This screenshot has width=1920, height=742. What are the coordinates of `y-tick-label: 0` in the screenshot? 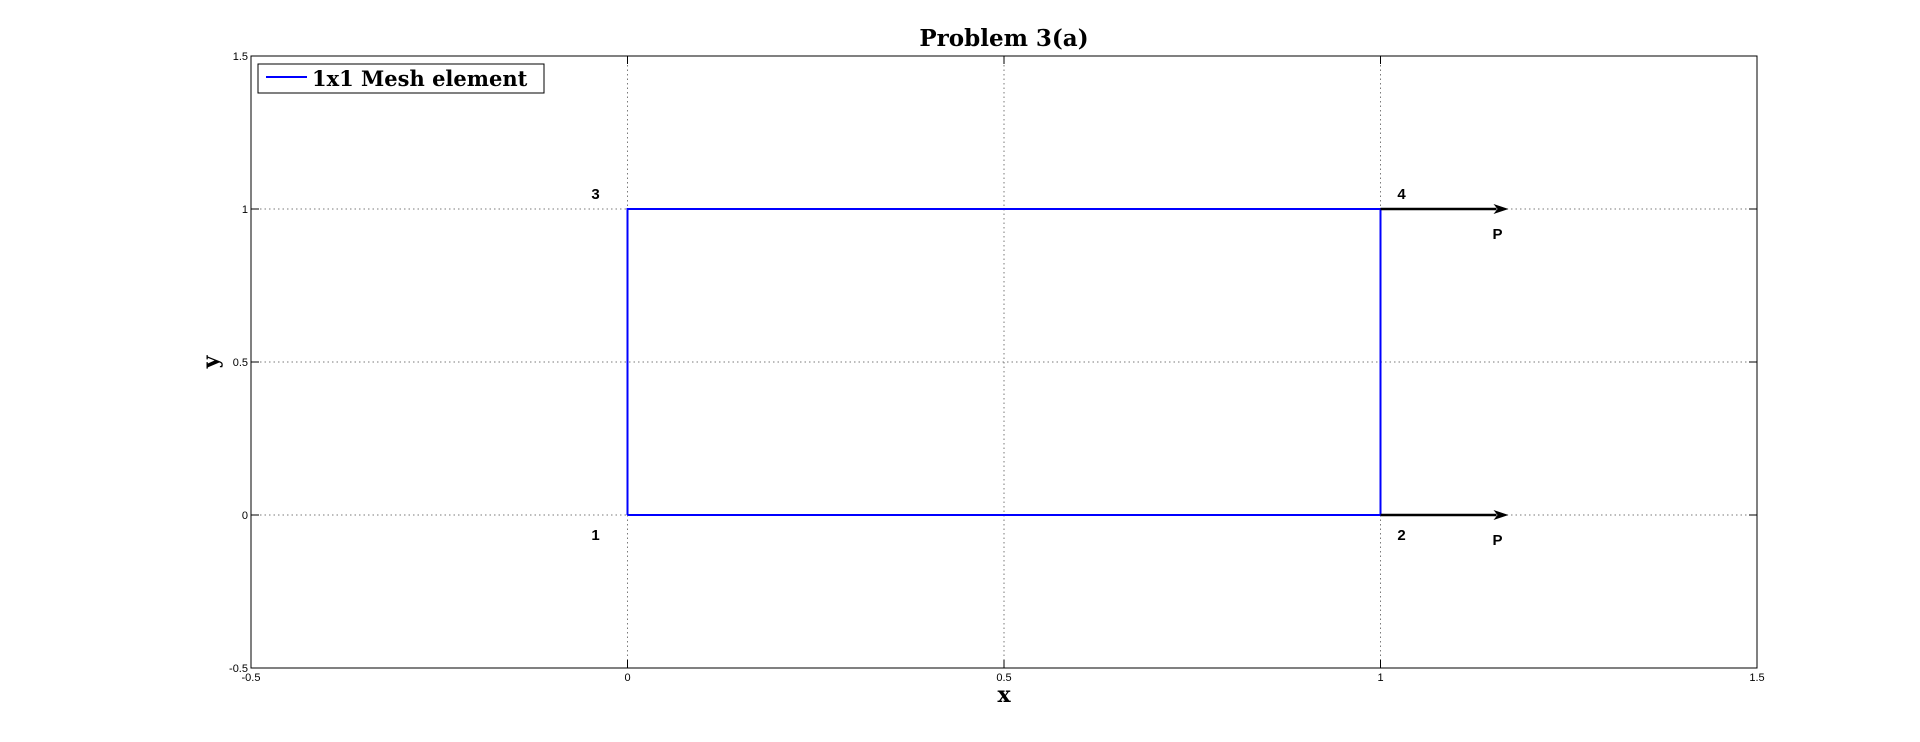 It's located at (245, 516).